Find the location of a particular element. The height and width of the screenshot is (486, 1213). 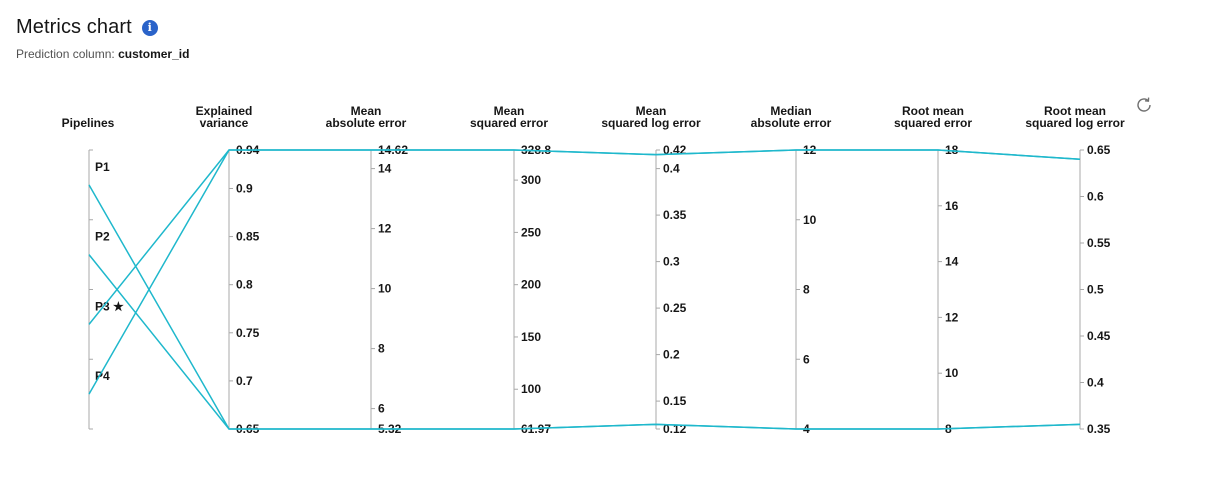

tick-label-explained_variance: 0.9 is located at coordinates (244, 188).